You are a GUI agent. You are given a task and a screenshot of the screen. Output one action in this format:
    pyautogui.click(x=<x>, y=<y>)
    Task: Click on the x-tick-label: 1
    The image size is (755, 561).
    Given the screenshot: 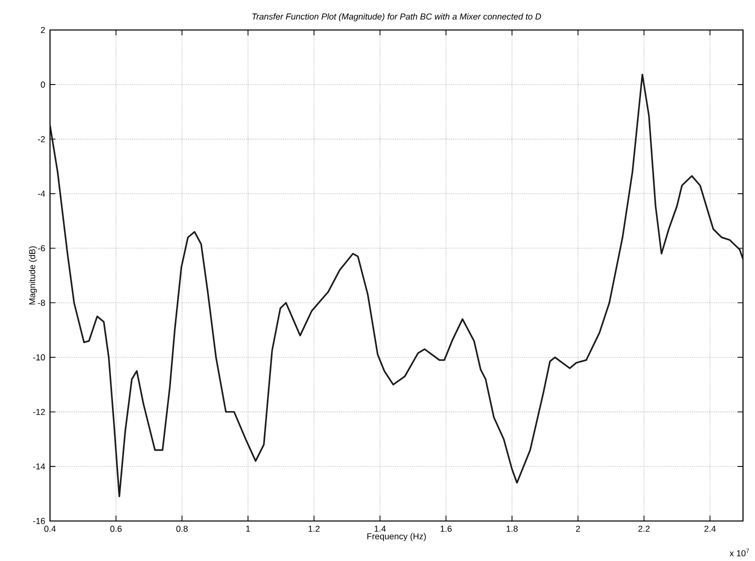 What is the action you would take?
    pyautogui.click(x=248, y=529)
    